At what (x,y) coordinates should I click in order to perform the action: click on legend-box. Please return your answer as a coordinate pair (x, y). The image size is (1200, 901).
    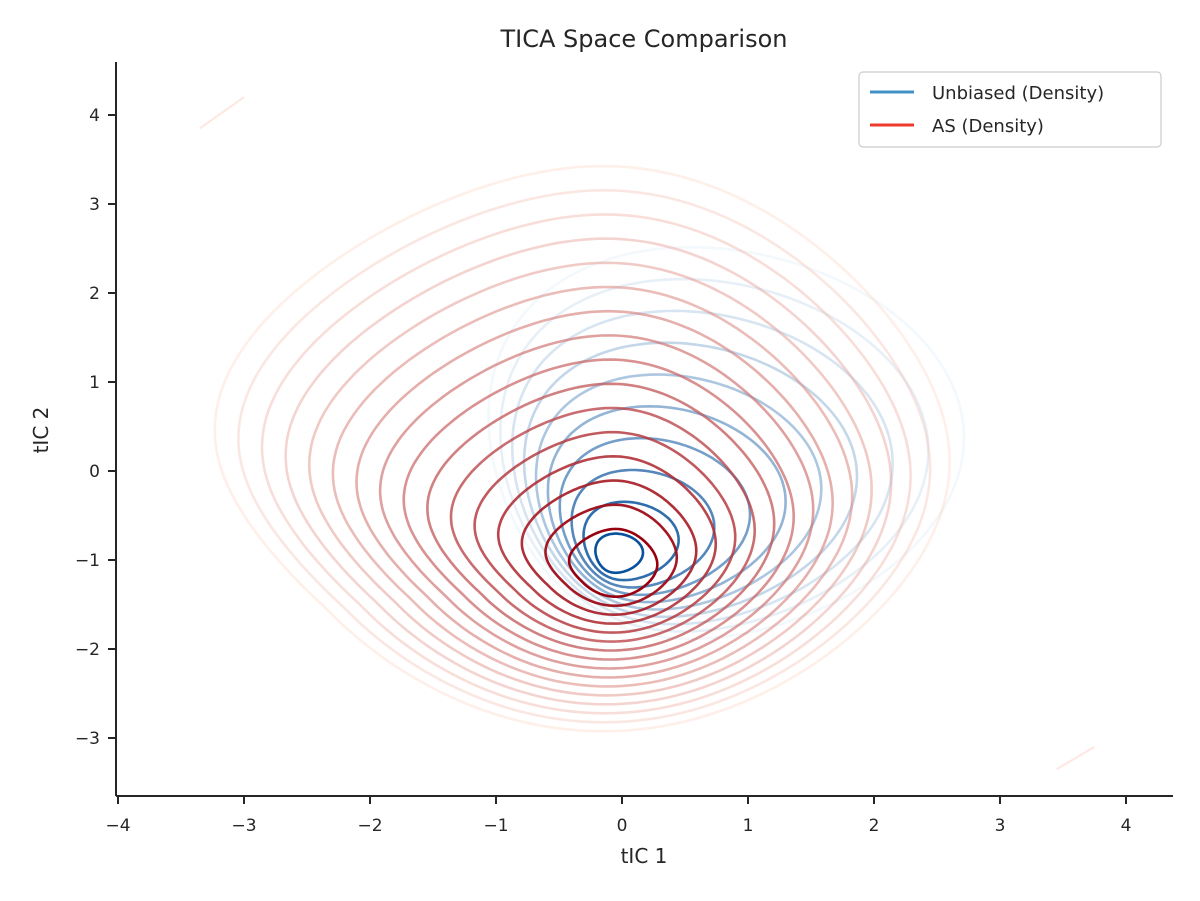
    Looking at the image, I should click on (1010, 109).